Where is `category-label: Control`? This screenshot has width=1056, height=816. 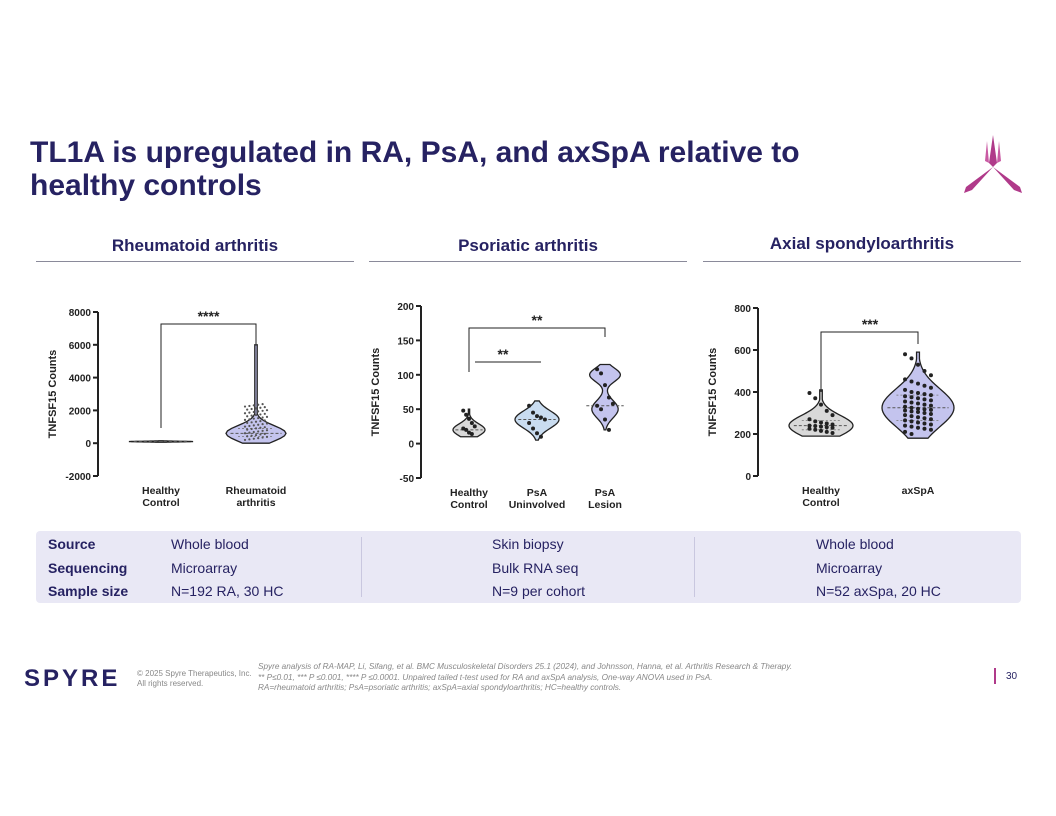 category-label: Control is located at coordinates (468, 505).